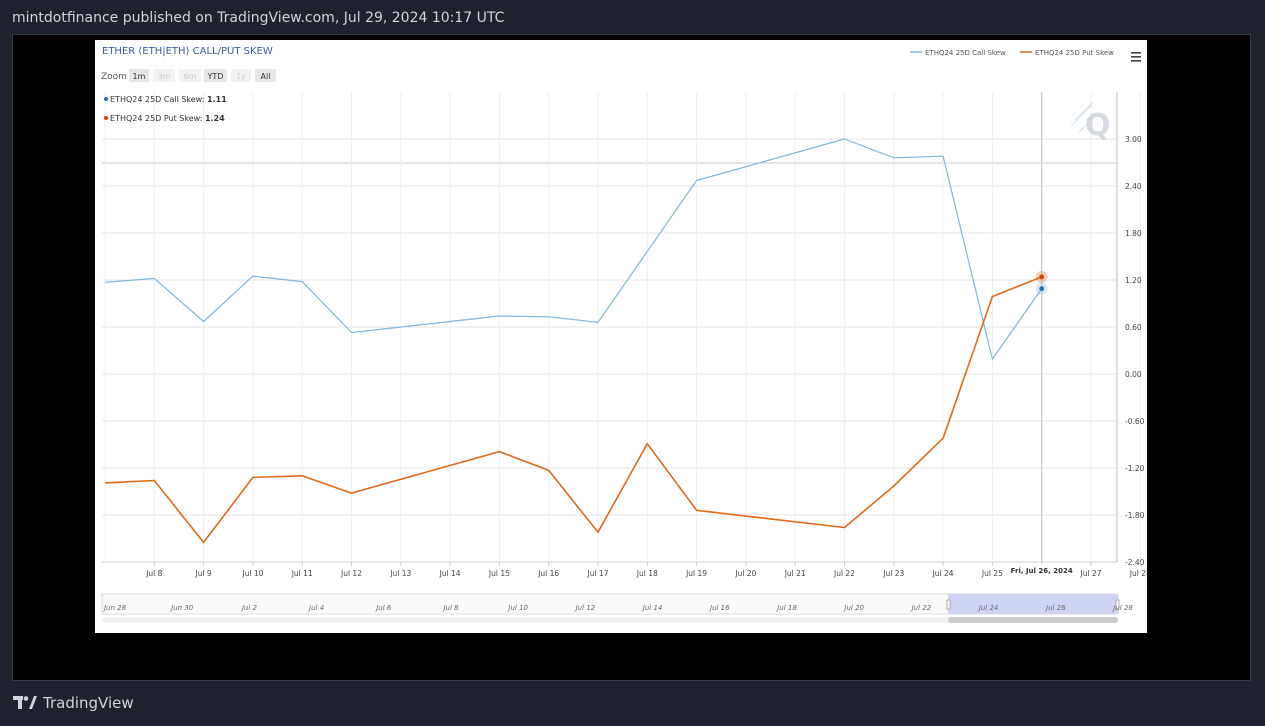 Image resolution: width=1265 pixels, height=726 pixels. What do you see at coordinates (647, 573) in the screenshot?
I see `x-tick-label: Jul 18` at bounding box center [647, 573].